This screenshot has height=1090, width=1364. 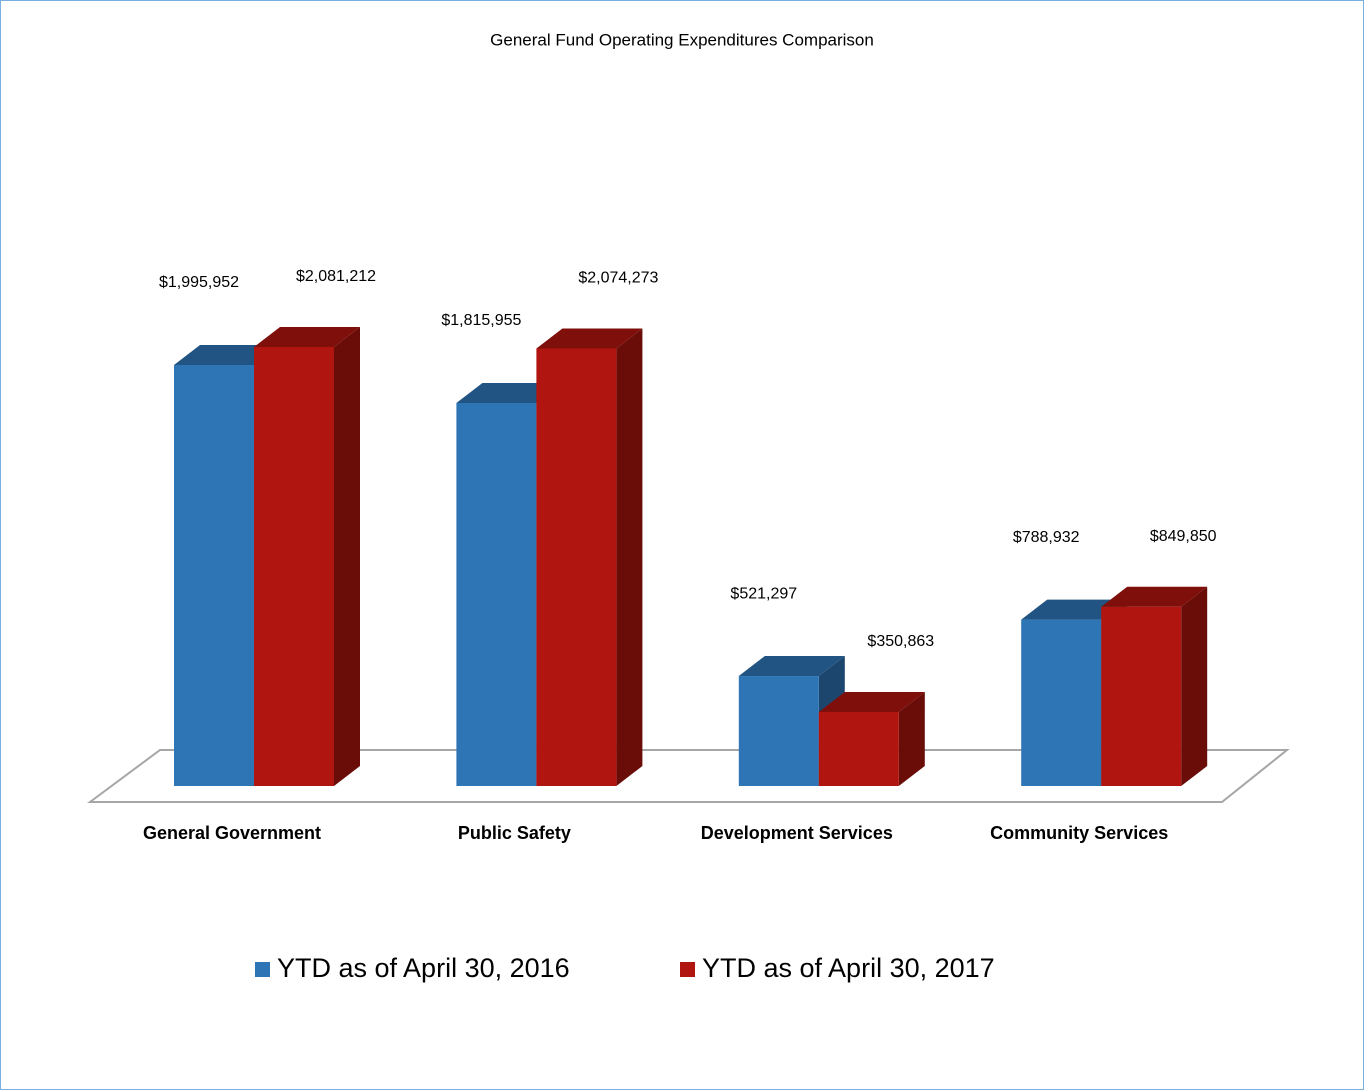 What do you see at coordinates (514, 833) in the screenshot?
I see `x-tick-label: Public Safety` at bounding box center [514, 833].